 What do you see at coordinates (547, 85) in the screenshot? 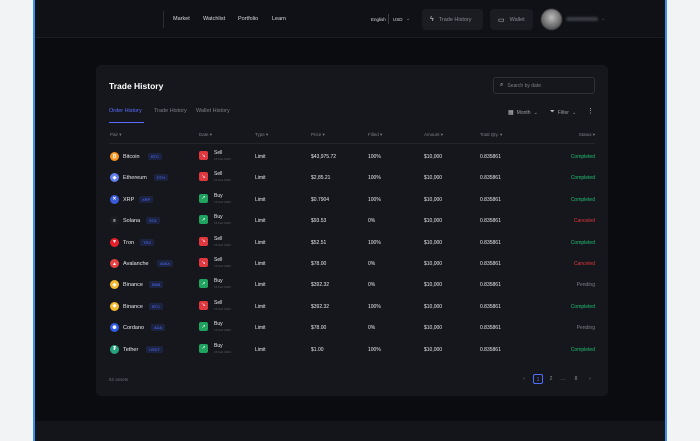
I see `search-input` at bounding box center [547, 85].